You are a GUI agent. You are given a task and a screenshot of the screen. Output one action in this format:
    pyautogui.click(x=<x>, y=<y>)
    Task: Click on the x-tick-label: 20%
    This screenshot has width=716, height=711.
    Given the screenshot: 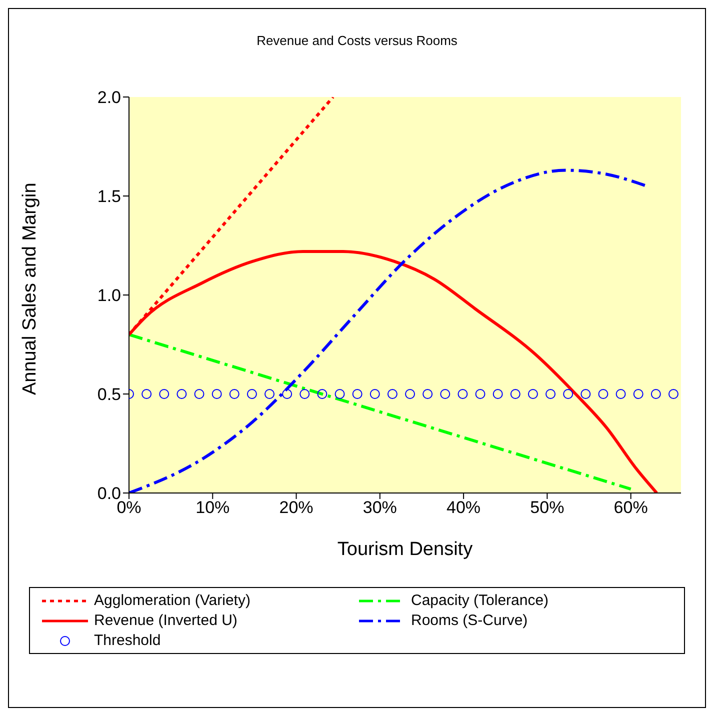 What is the action you would take?
    pyautogui.click(x=296, y=508)
    